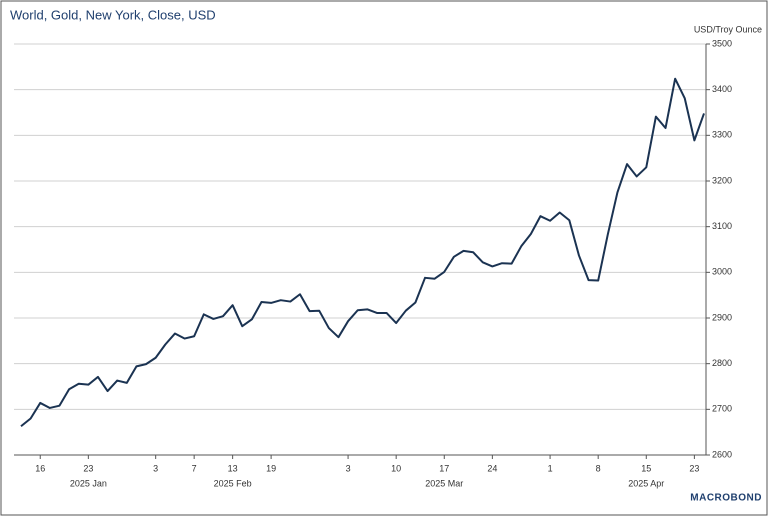 This screenshot has width=768, height=521. I want to click on x-tick-label: 24, so click(492, 468).